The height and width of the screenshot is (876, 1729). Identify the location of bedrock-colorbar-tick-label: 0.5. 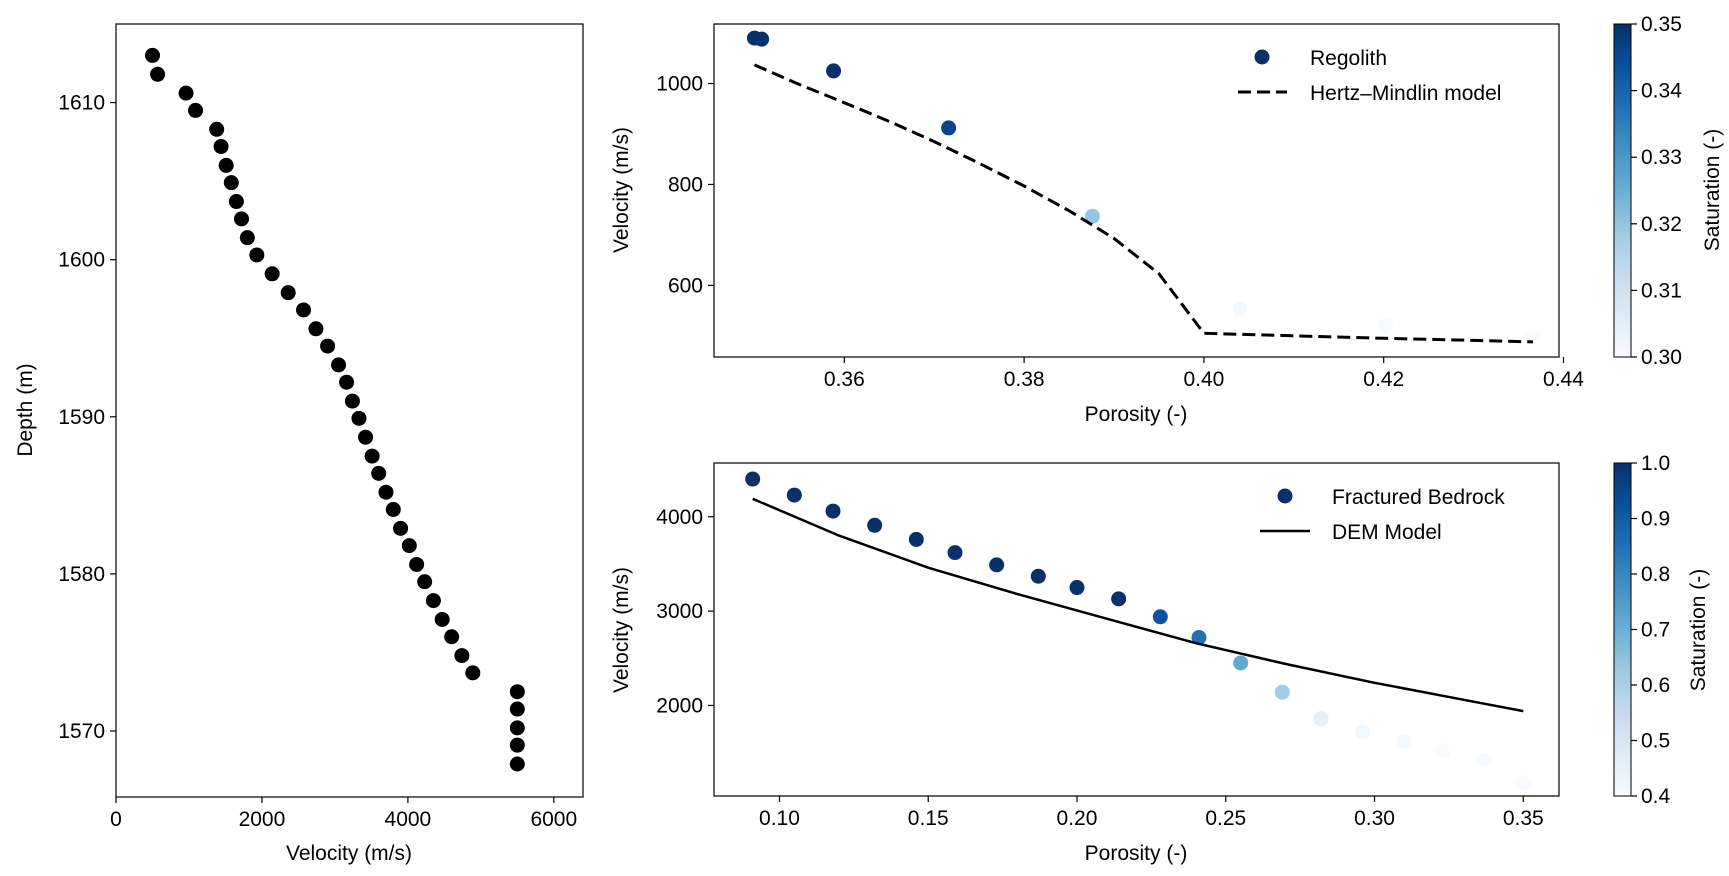
(1655, 741).